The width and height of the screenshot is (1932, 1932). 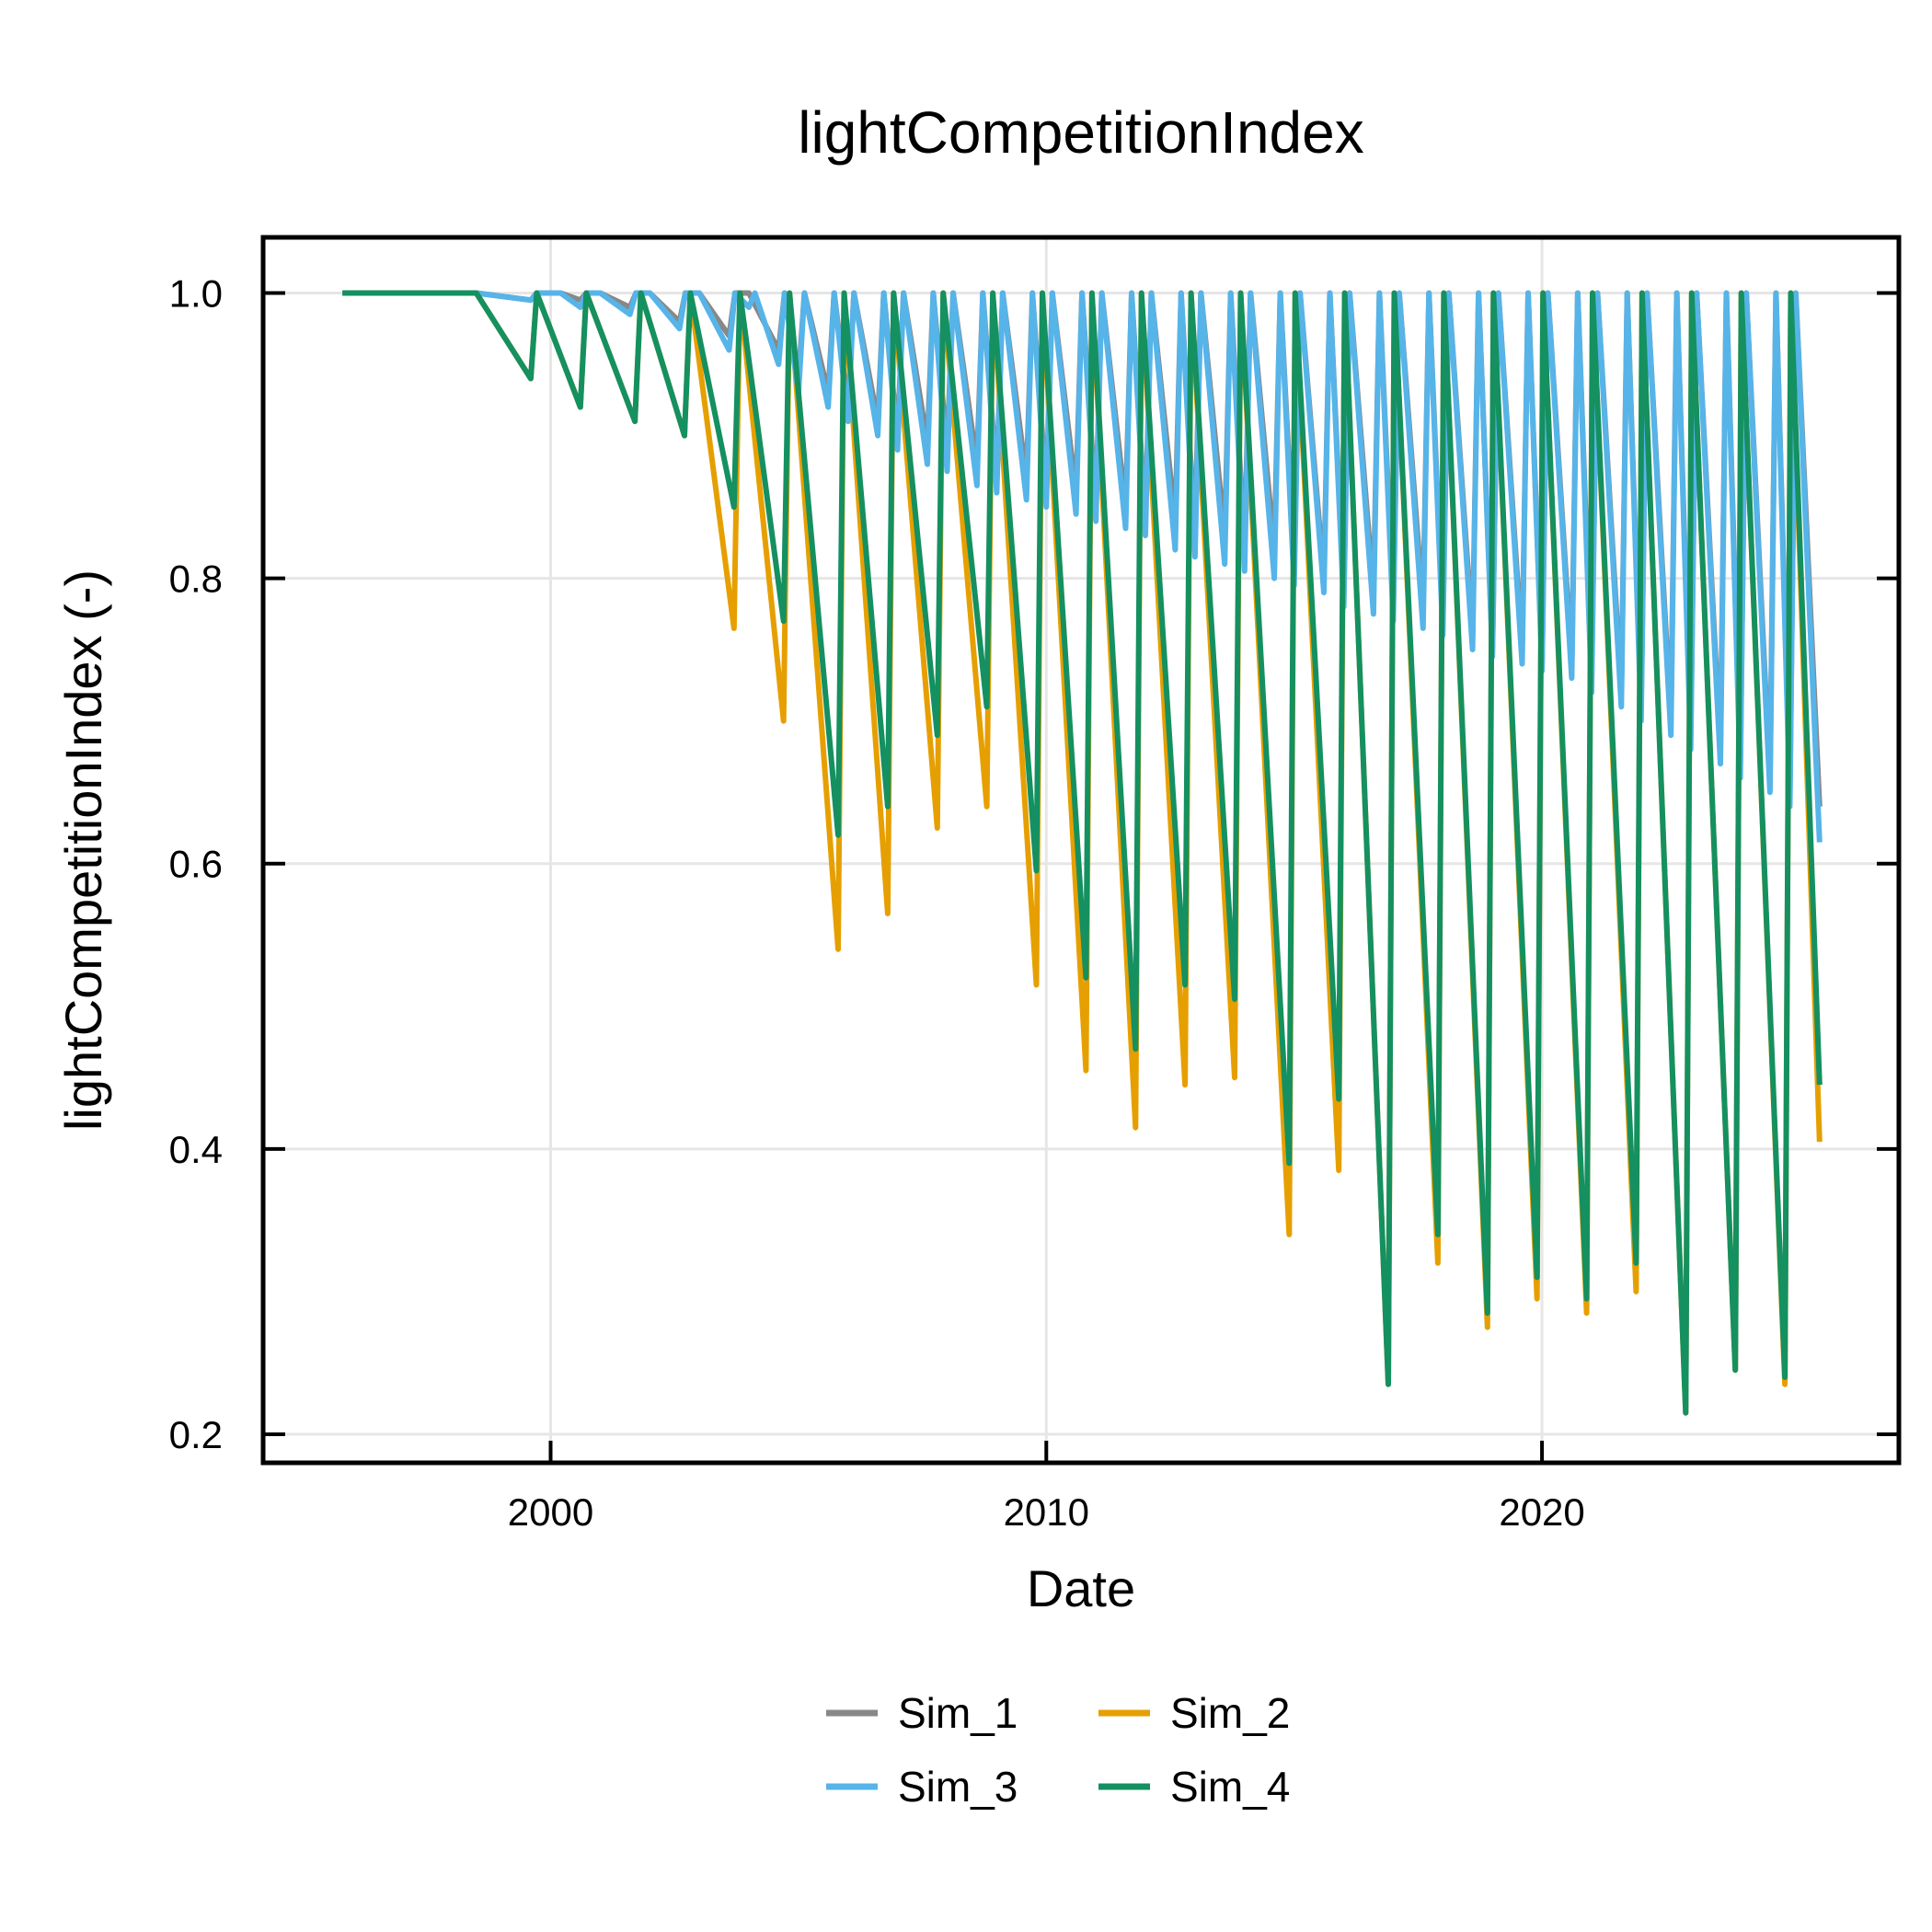 What do you see at coordinates (1230, 1787) in the screenshot?
I see `legend-label: Sim_4` at bounding box center [1230, 1787].